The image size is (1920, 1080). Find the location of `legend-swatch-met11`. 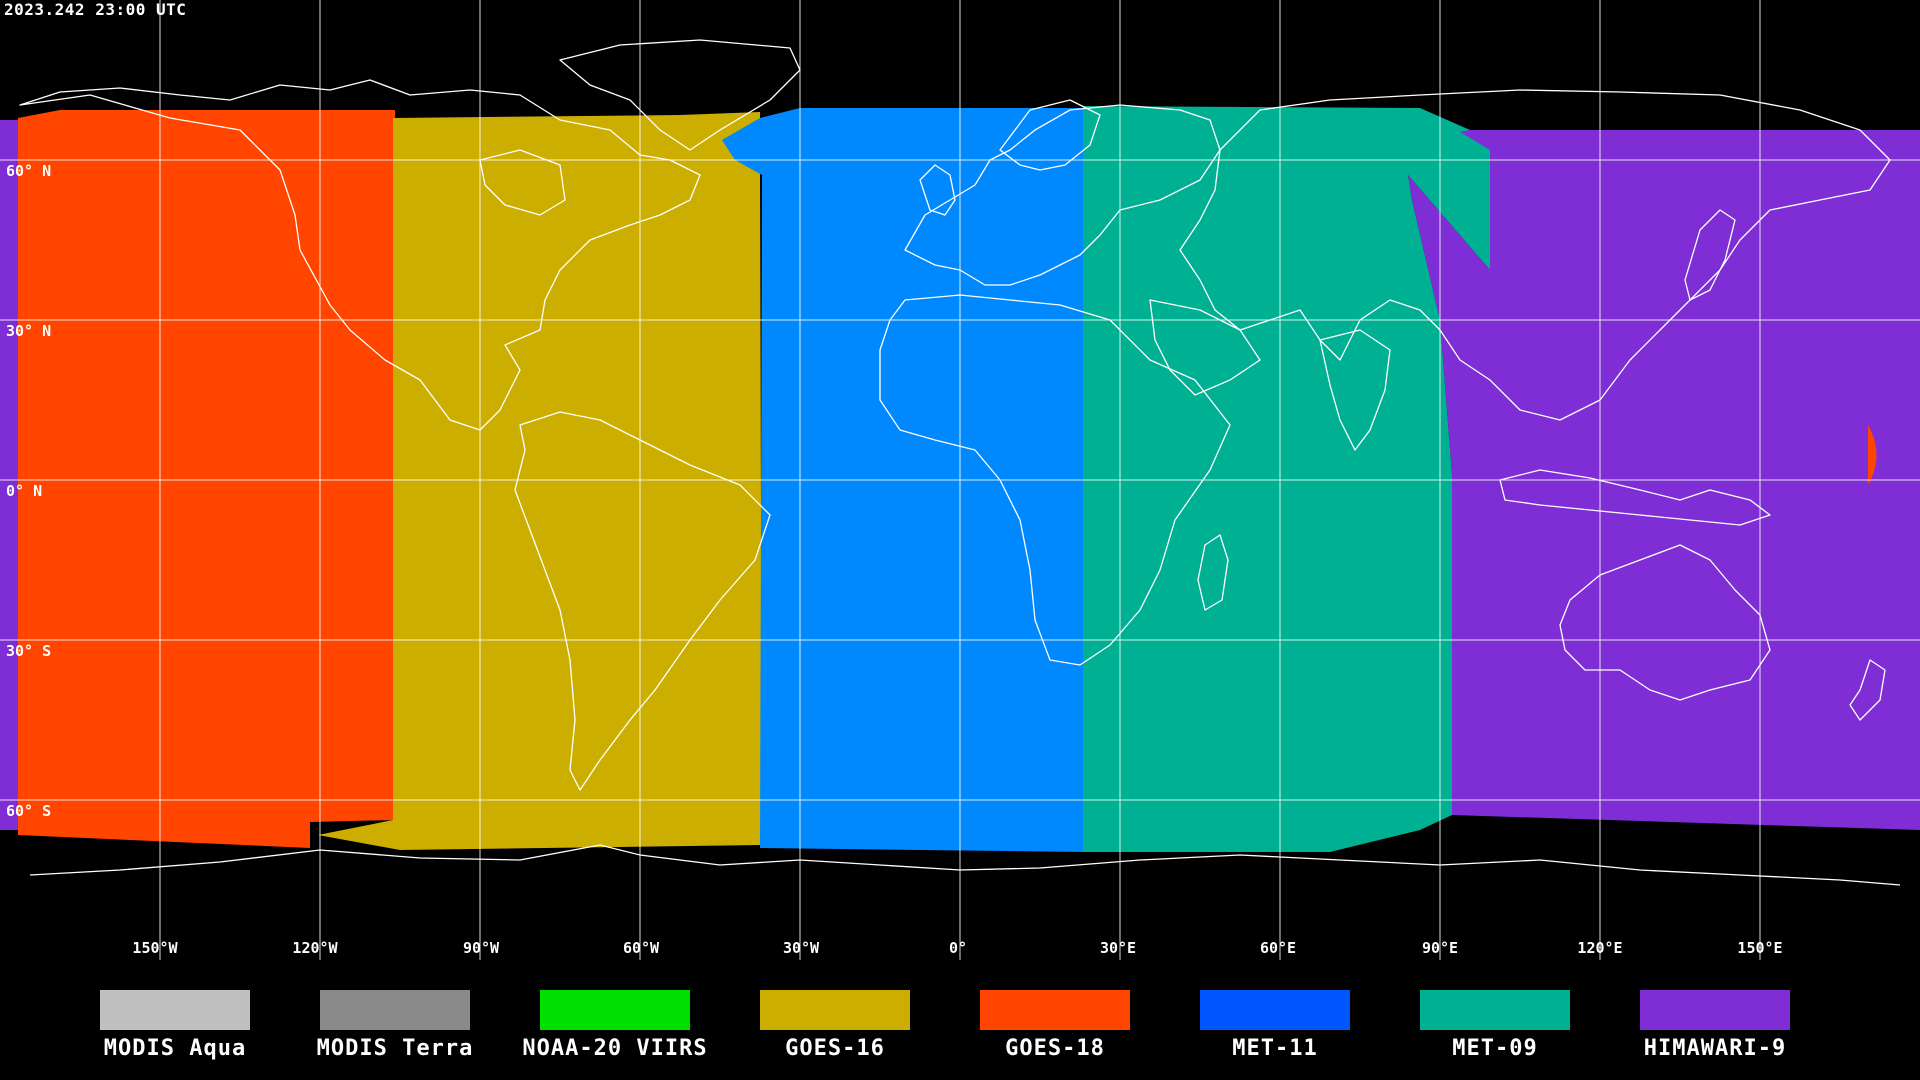

legend-swatch-met11 is located at coordinates (1275, 1010).